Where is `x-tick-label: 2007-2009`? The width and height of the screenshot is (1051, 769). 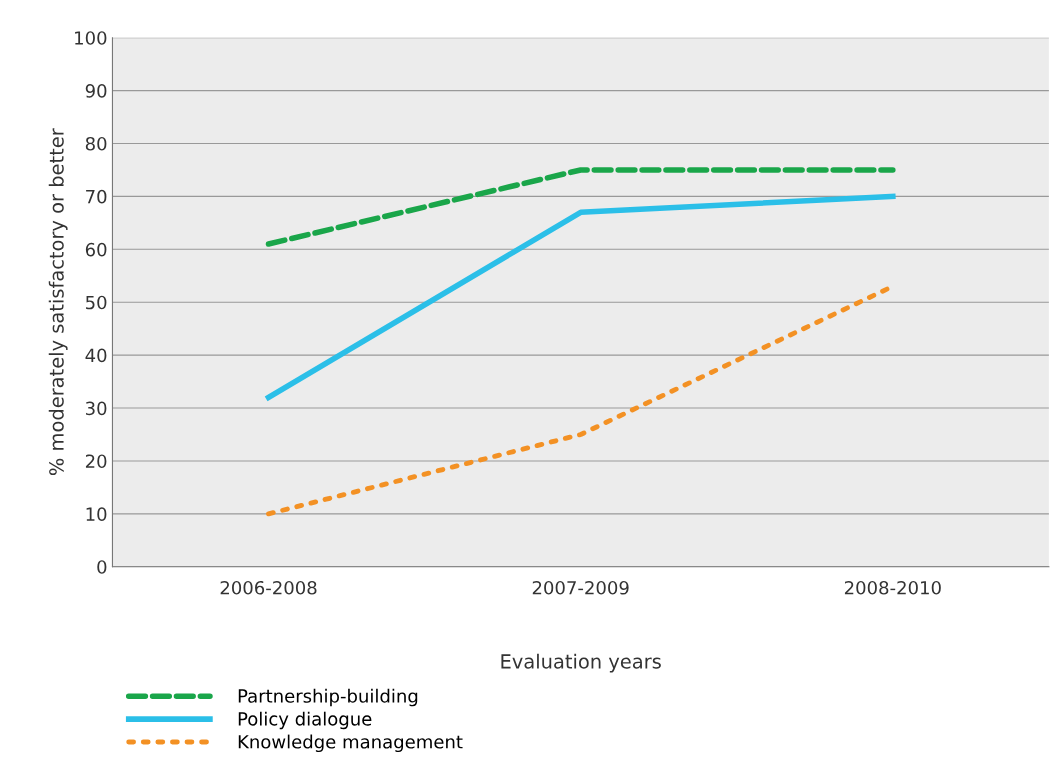
x-tick-label: 2007-2009 is located at coordinates (580, 587).